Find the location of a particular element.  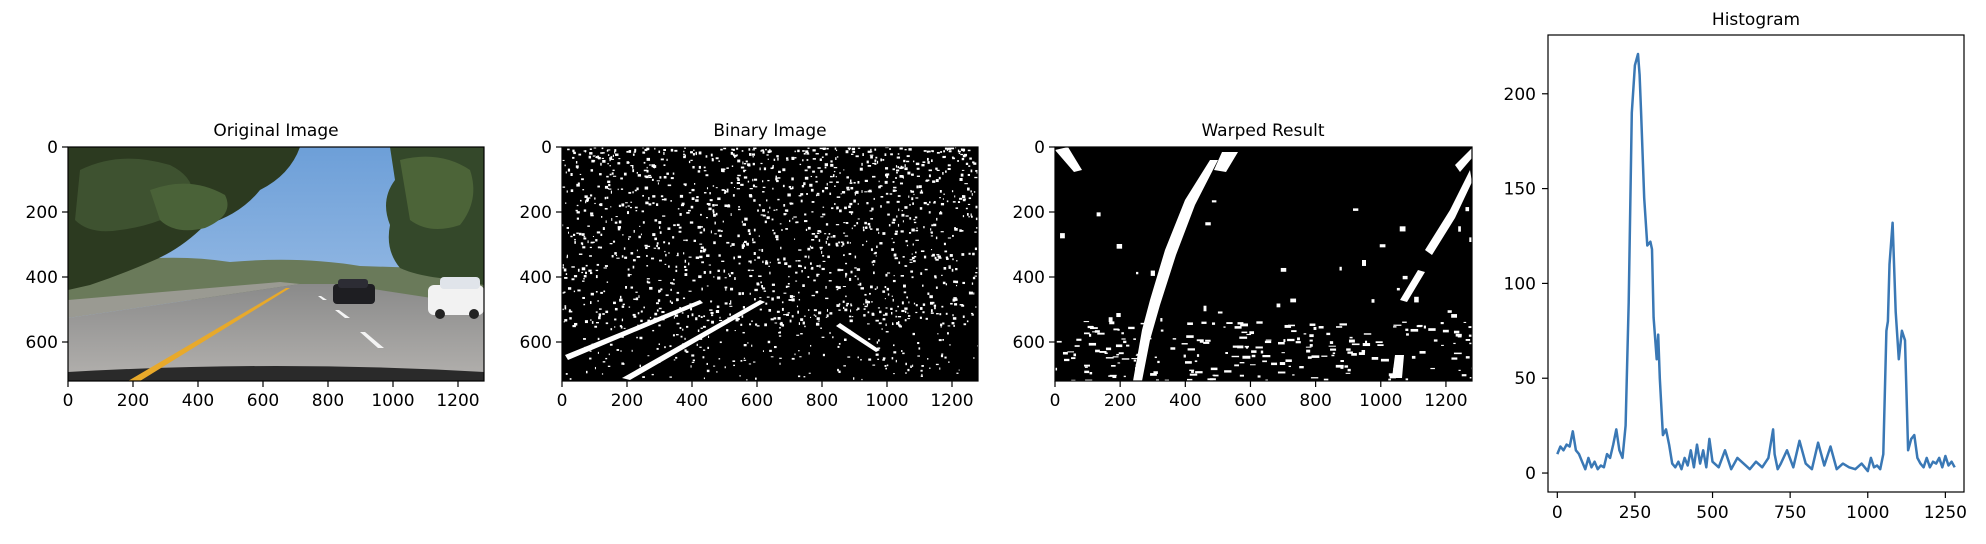

original-image is located at coordinates (276, 264).